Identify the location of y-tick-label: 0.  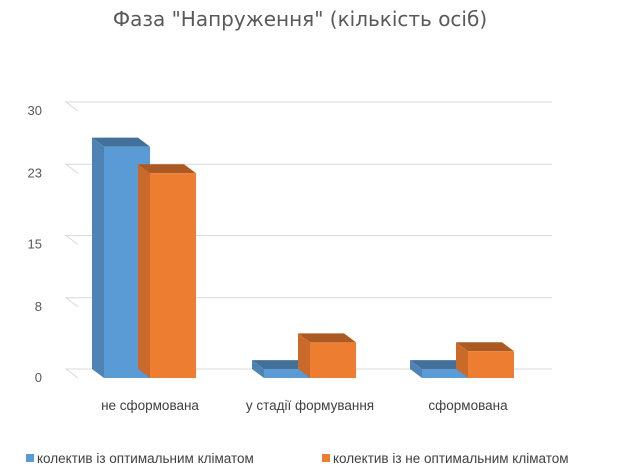
(38, 377).